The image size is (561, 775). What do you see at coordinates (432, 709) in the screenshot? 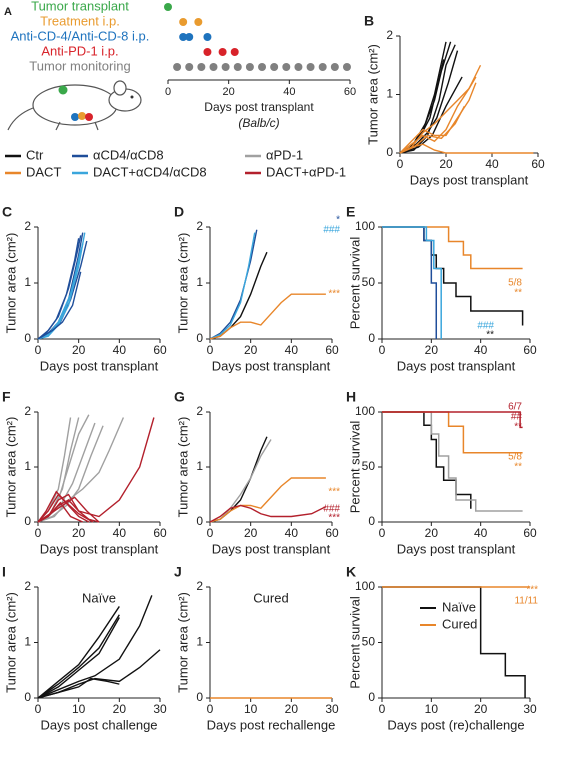
I see `x-tick-label: 10` at bounding box center [432, 709].